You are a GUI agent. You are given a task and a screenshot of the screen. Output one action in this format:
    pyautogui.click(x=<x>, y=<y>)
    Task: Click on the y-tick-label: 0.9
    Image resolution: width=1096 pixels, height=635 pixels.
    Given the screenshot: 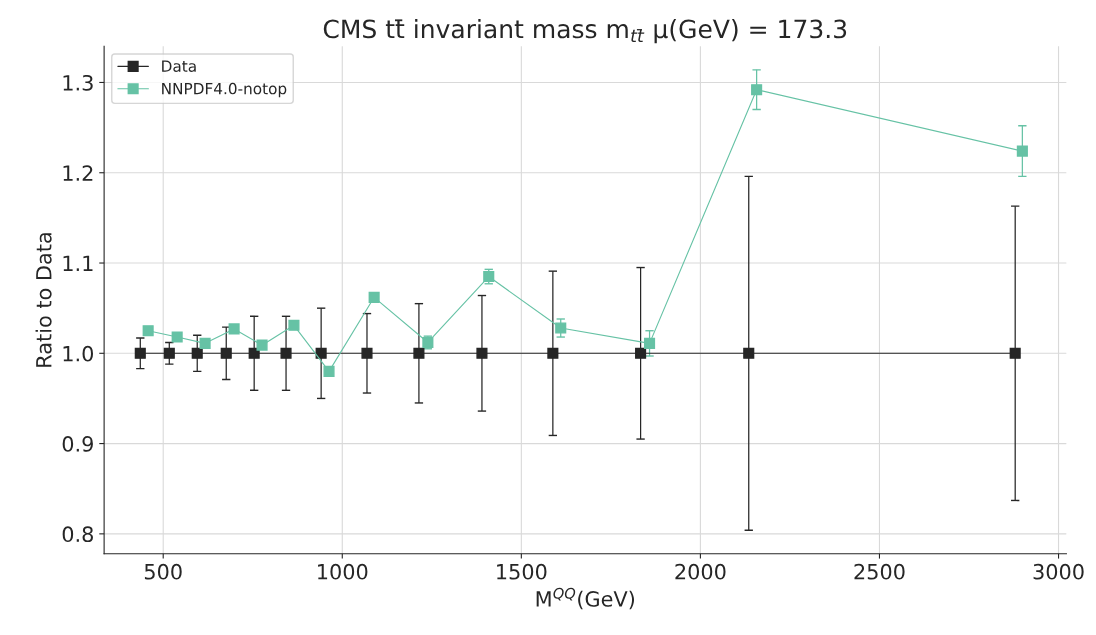 What is the action you would take?
    pyautogui.click(x=77, y=444)
    